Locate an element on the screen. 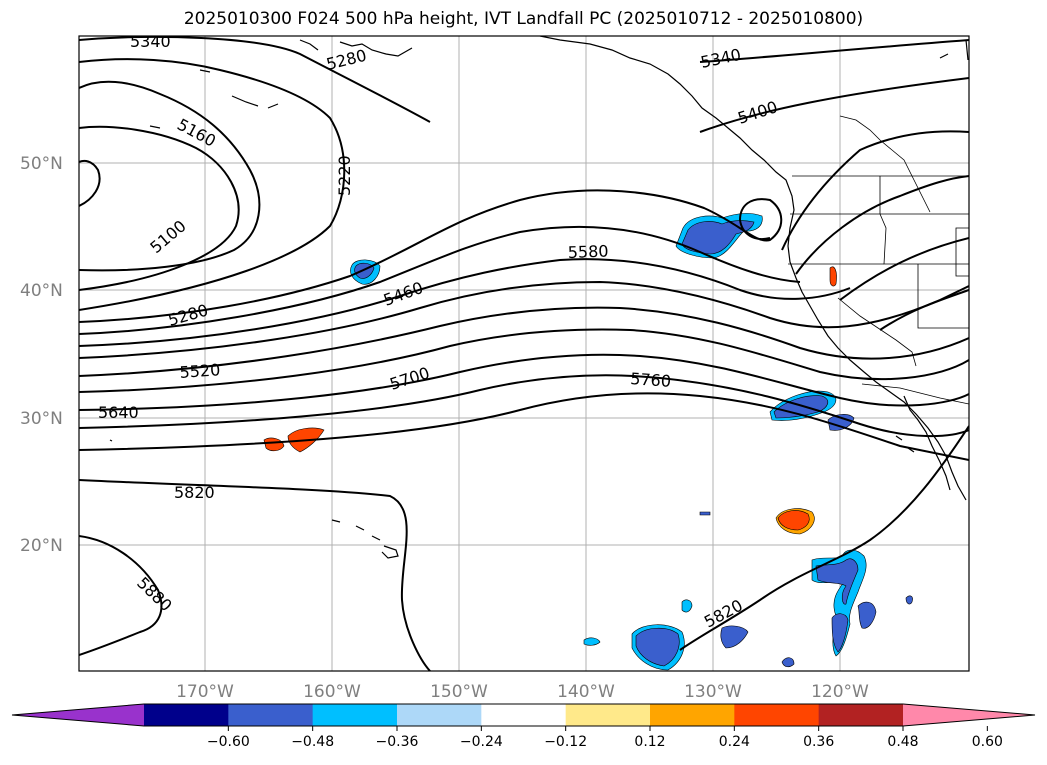  contour-label: 5820 is located at coordinates (194, 492).